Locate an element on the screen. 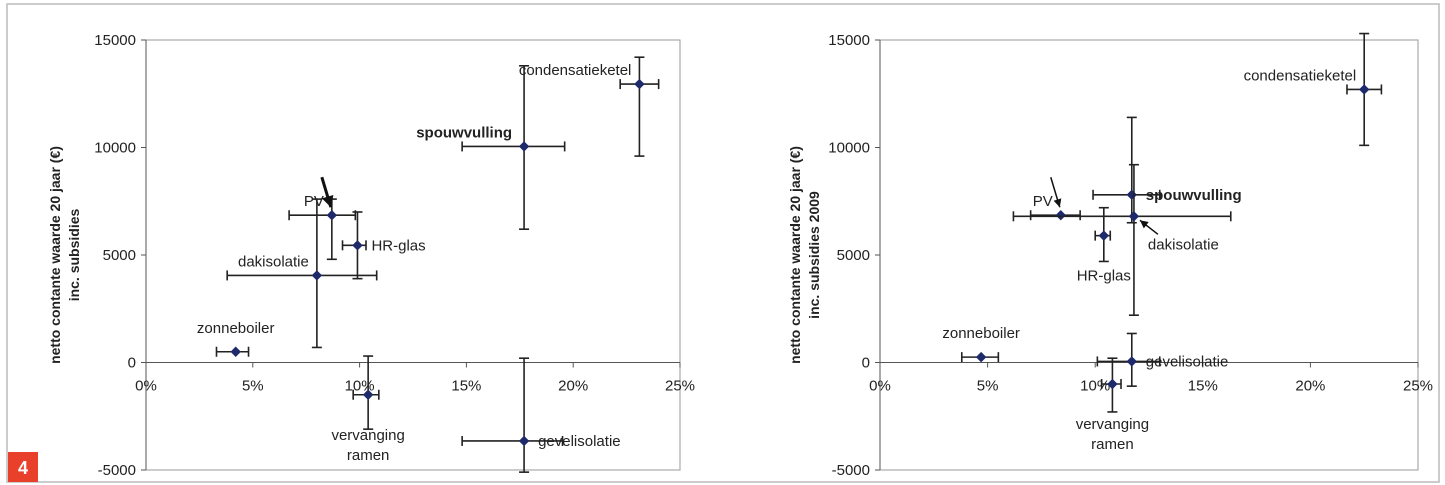 The width and height of the screenshot is (1445, 485). figure-badge-label: 4 is located at coordinates (23, 468).